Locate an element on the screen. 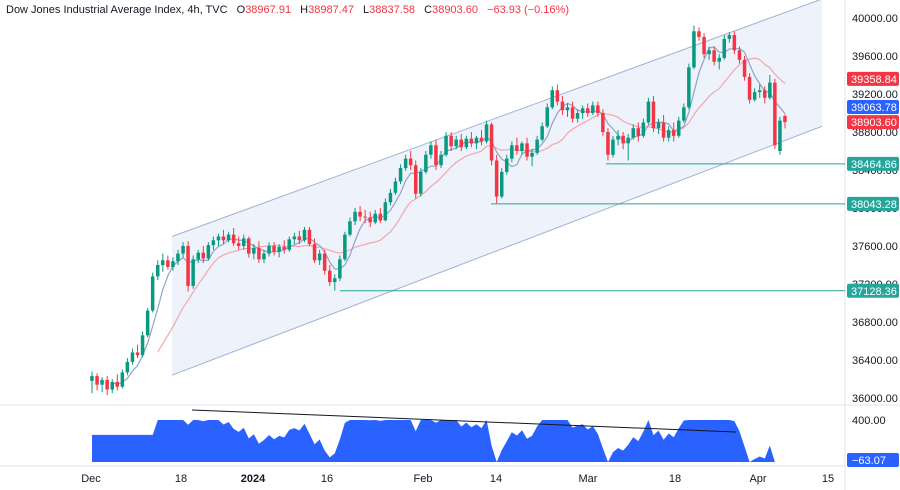  time-axis-tick-label: Mar is located at coordinates (588, 479).